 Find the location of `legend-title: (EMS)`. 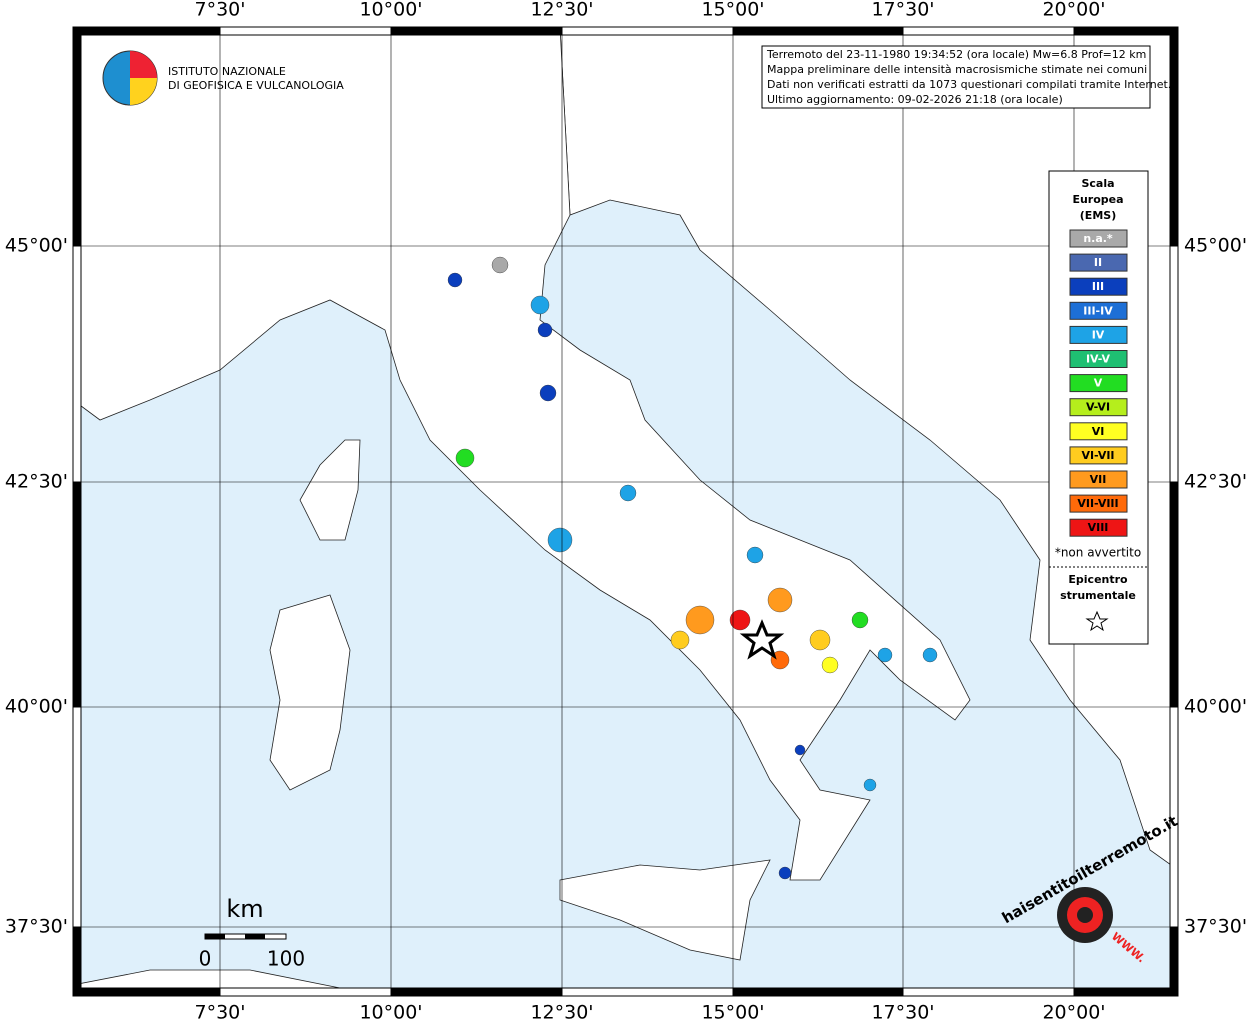

legend-title: (EMS) is located at coordinates (1098, 215).